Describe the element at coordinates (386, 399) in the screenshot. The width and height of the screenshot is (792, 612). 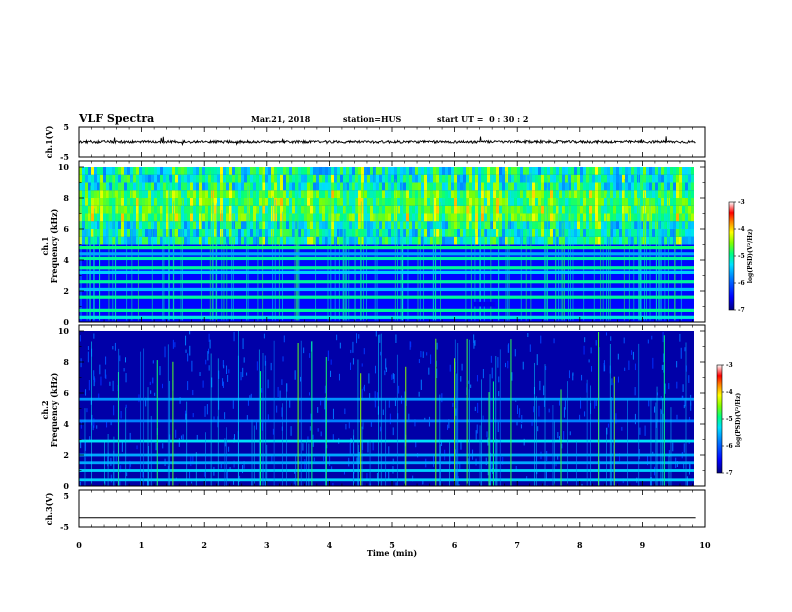
I see `ch2-spectral-band` at that location.